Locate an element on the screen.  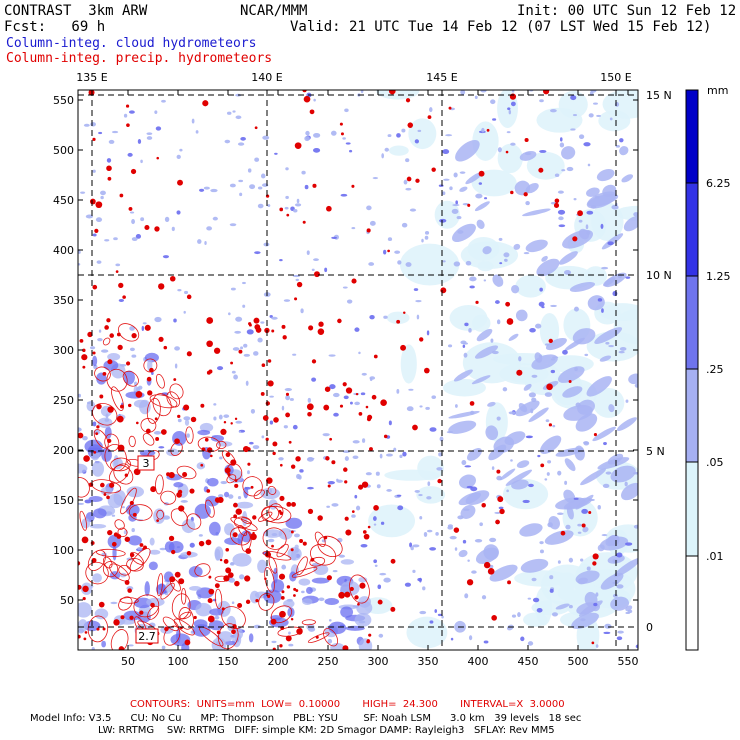
svg-text: 2.7 is located at coordinates (147, 636).